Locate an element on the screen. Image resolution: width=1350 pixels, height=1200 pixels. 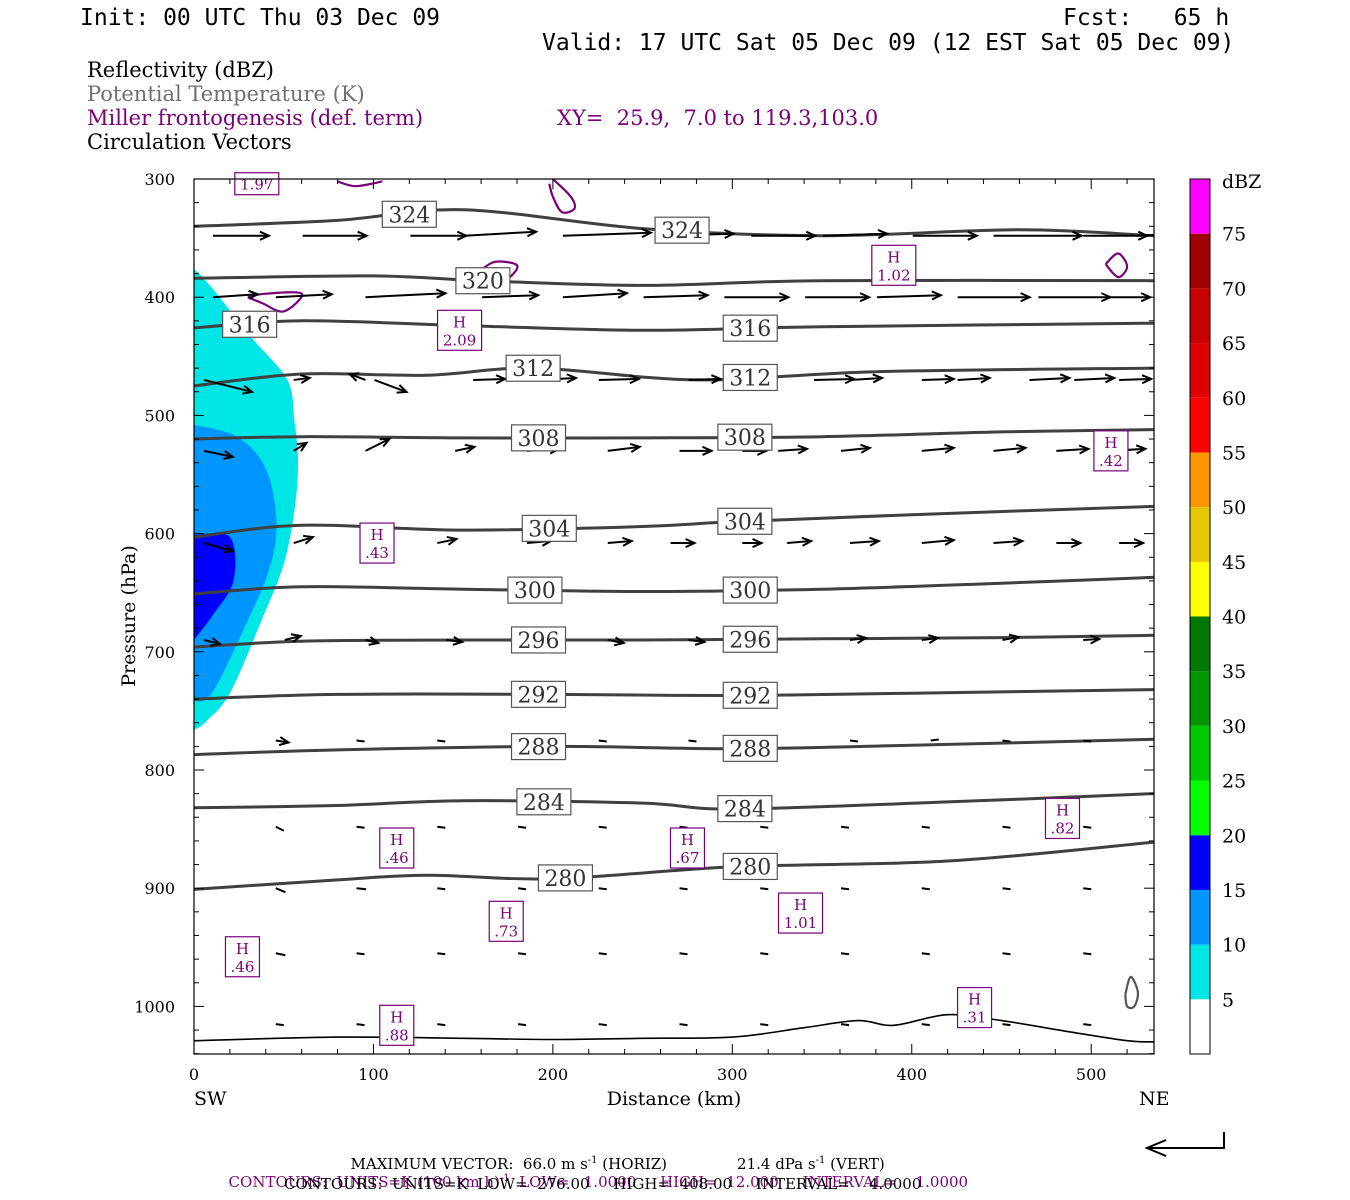
theta-label-text: 296 is located at coordinates (750, 640).